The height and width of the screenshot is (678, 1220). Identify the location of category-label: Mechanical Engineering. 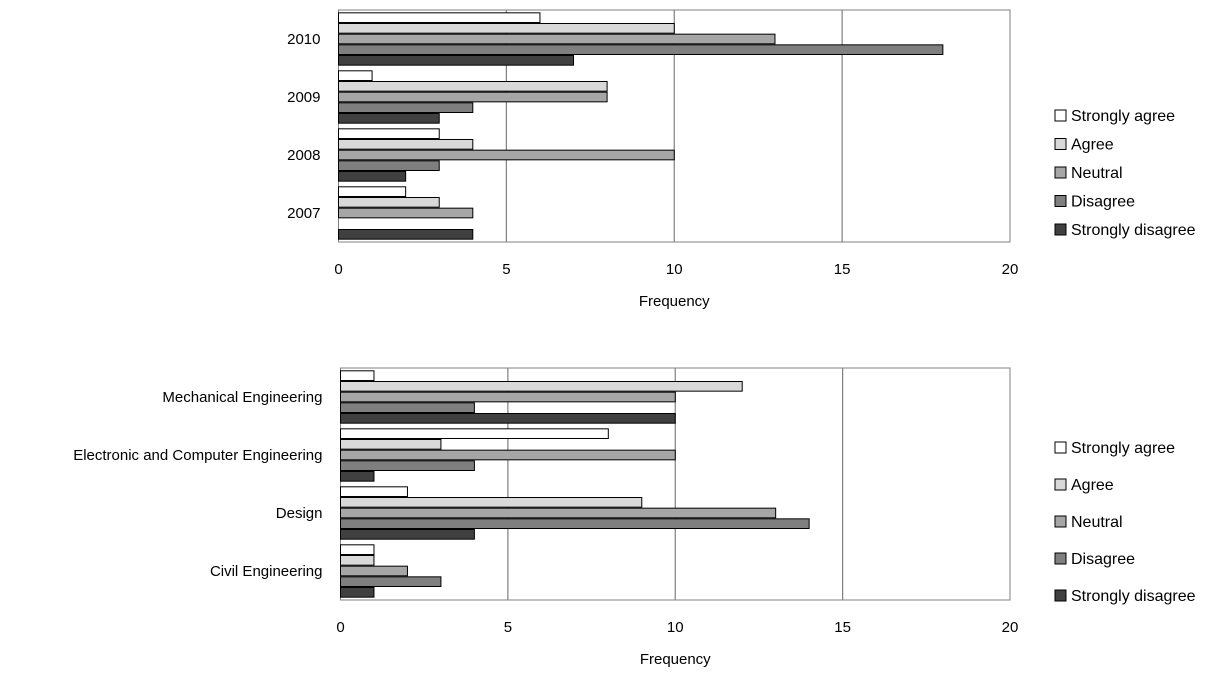
(242, 397).